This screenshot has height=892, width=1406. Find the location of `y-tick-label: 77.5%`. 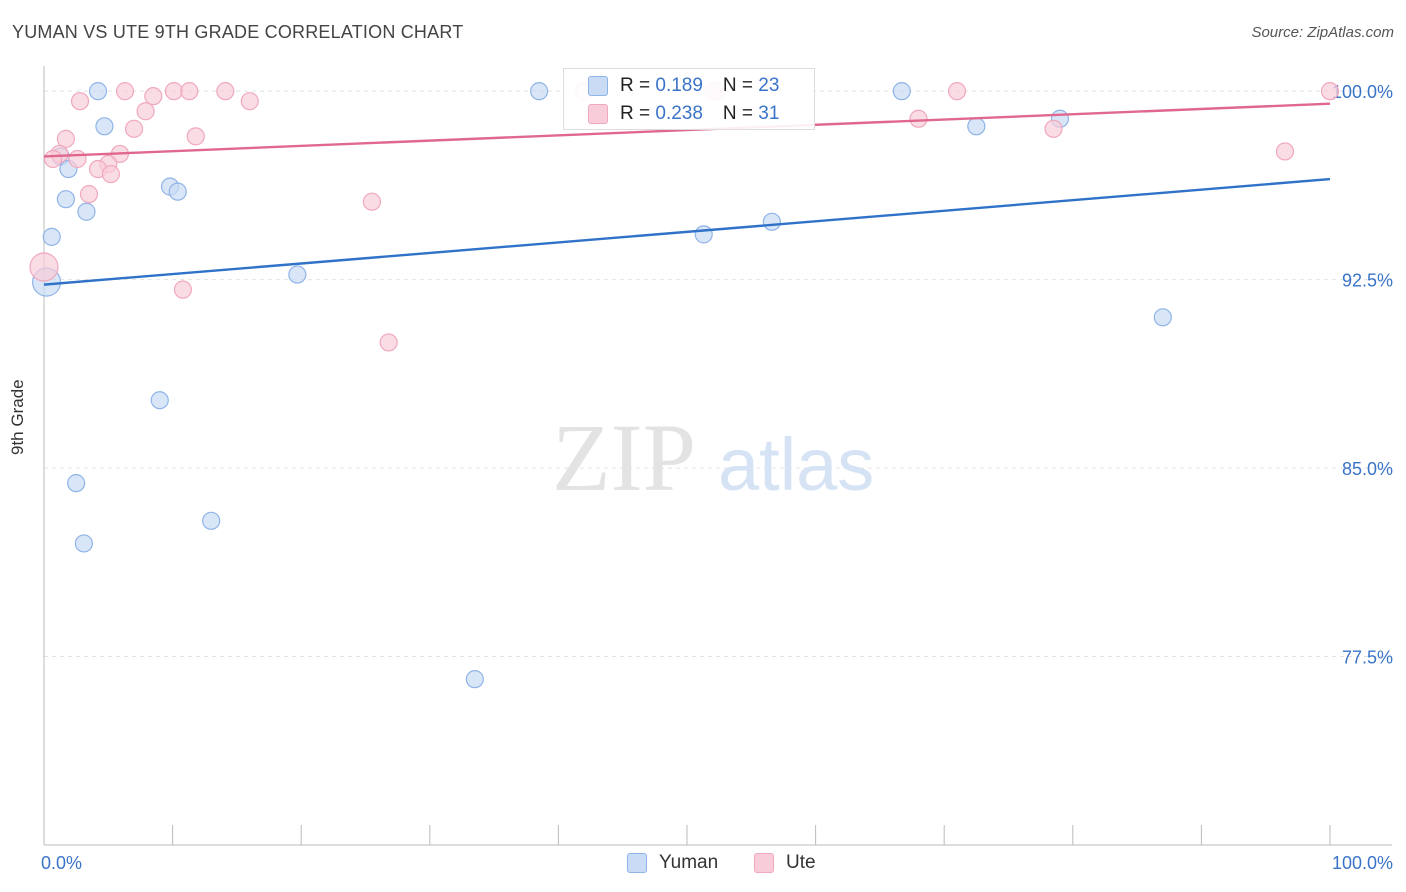

y-tick-label: 77.5% is located at coordinates (1367, 658).